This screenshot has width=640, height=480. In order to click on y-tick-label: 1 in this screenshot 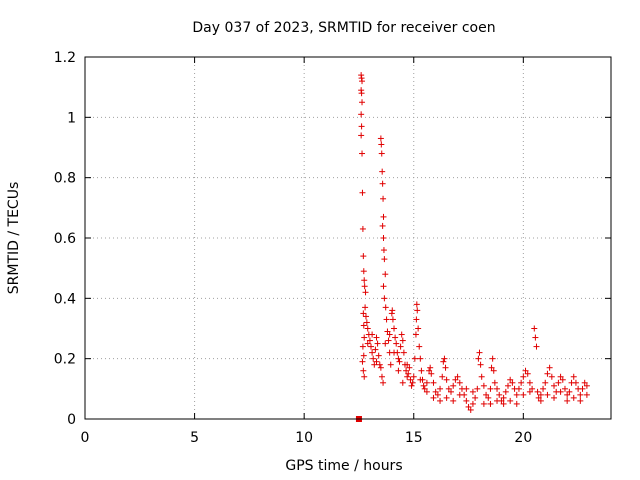, I will do `click(71, 118)`.